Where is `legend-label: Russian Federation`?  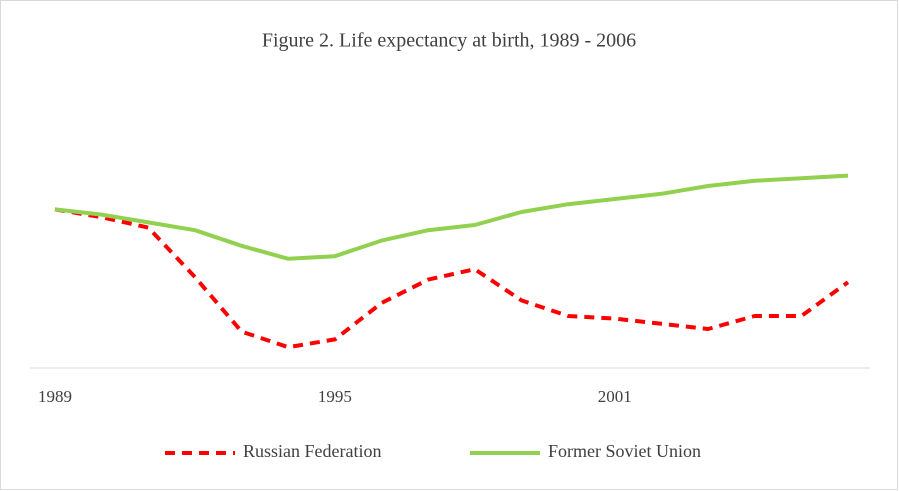 legend-label: Russian Federation is located at coordinates (312, 451).